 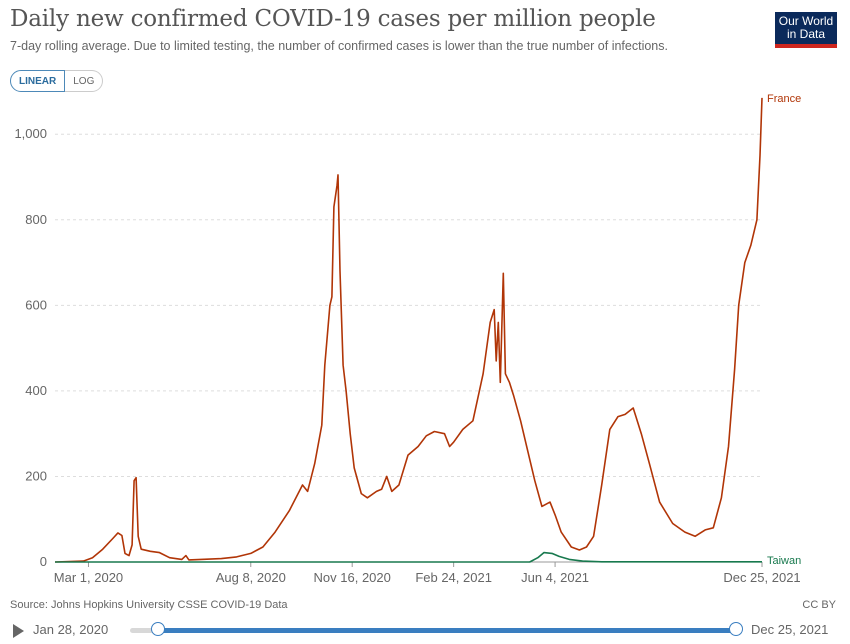 I want to click on owid-logo: Our World in Data, so click(x=806, y=30).